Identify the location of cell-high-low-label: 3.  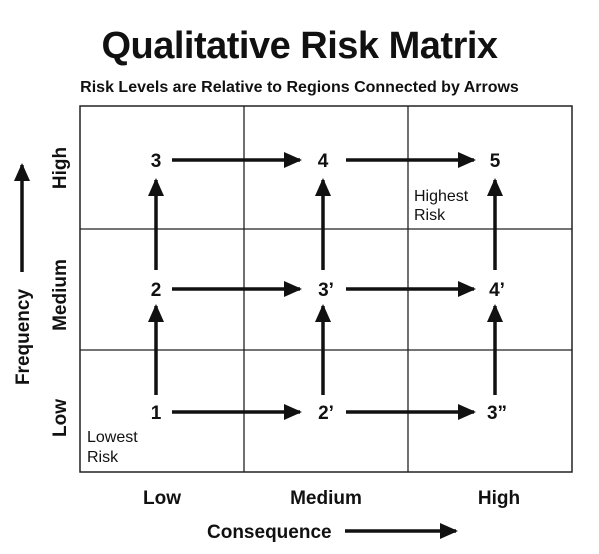
(156, 161).